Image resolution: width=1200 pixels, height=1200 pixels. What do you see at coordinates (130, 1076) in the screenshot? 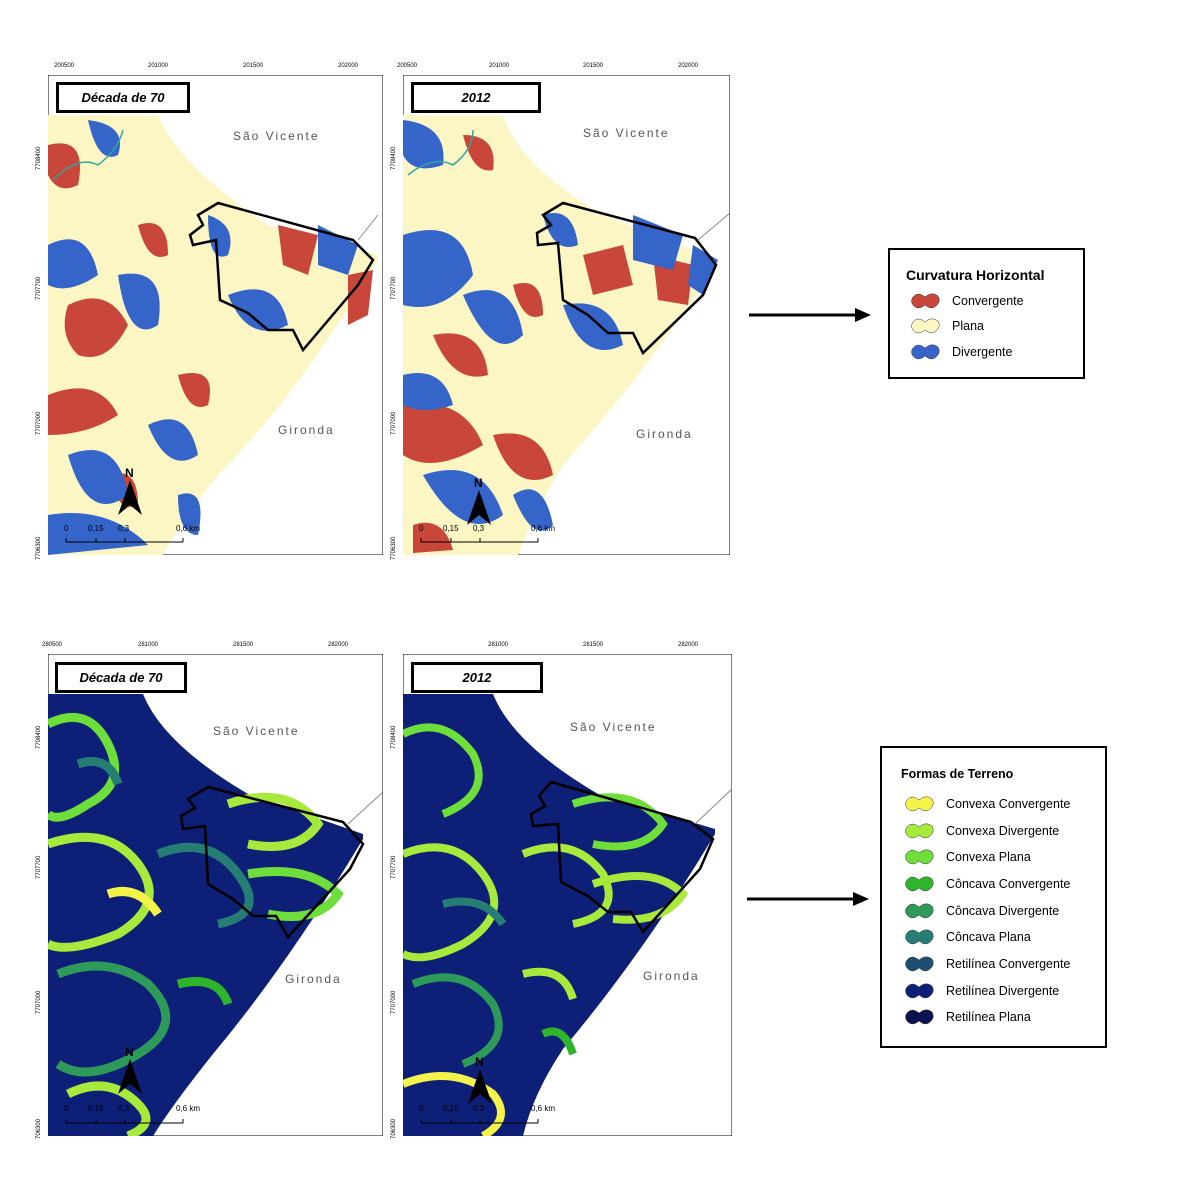
I see `north-arrow-icon` at bounding box center [130, 1076].